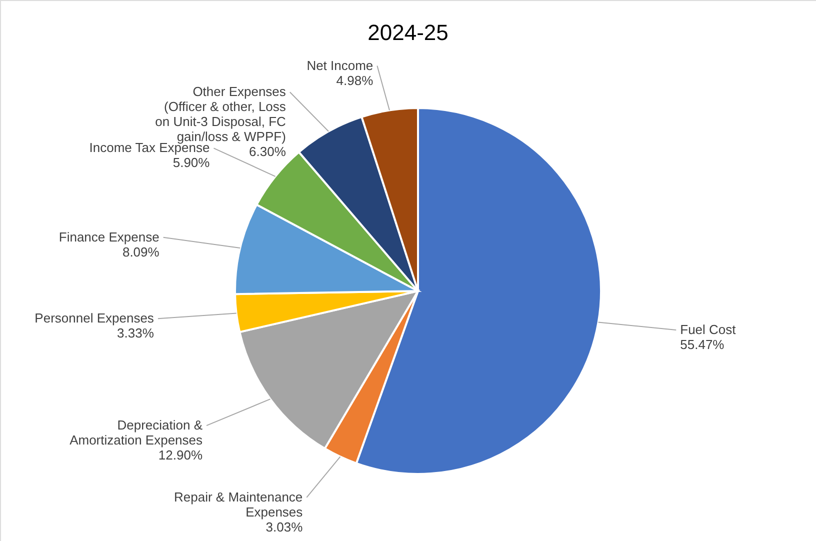 The height and width of the screenshot is (541, 816). Describe the element at coordinates (141, 252) in the screenshot. I see `data-label: 8.09%` at that location.